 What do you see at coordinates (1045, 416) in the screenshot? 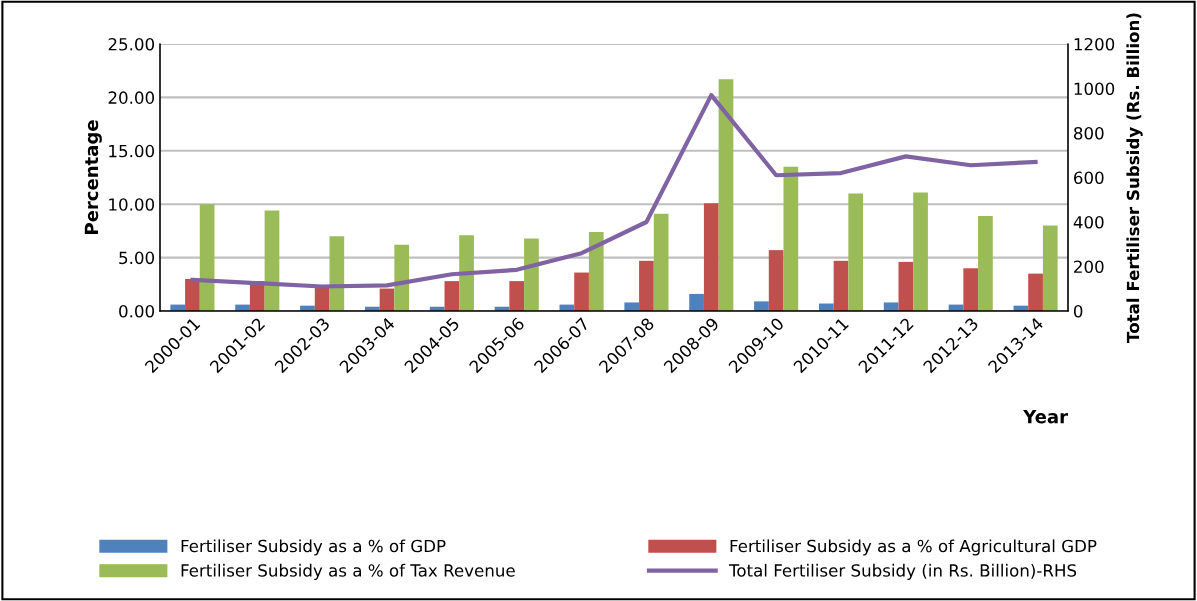
I see `x-axis-title: Year` at bounding box center [1045, 416].